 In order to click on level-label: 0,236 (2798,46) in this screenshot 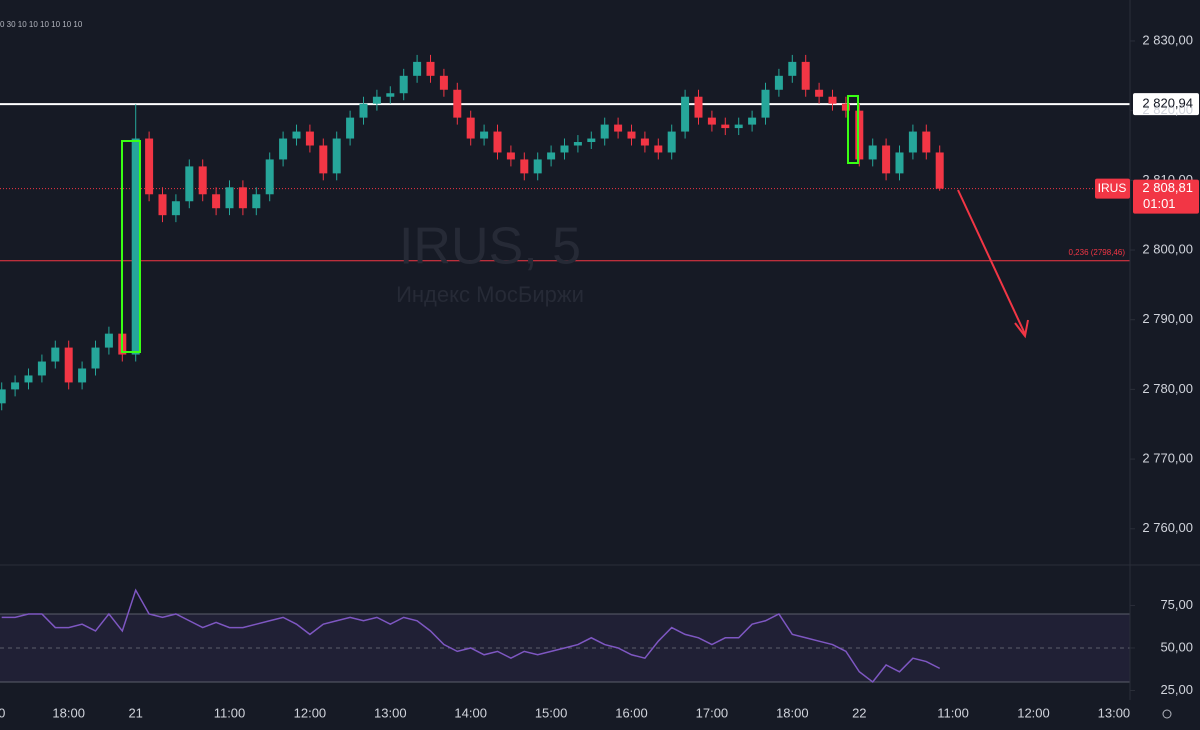, I will do `click(1097, 252)`.